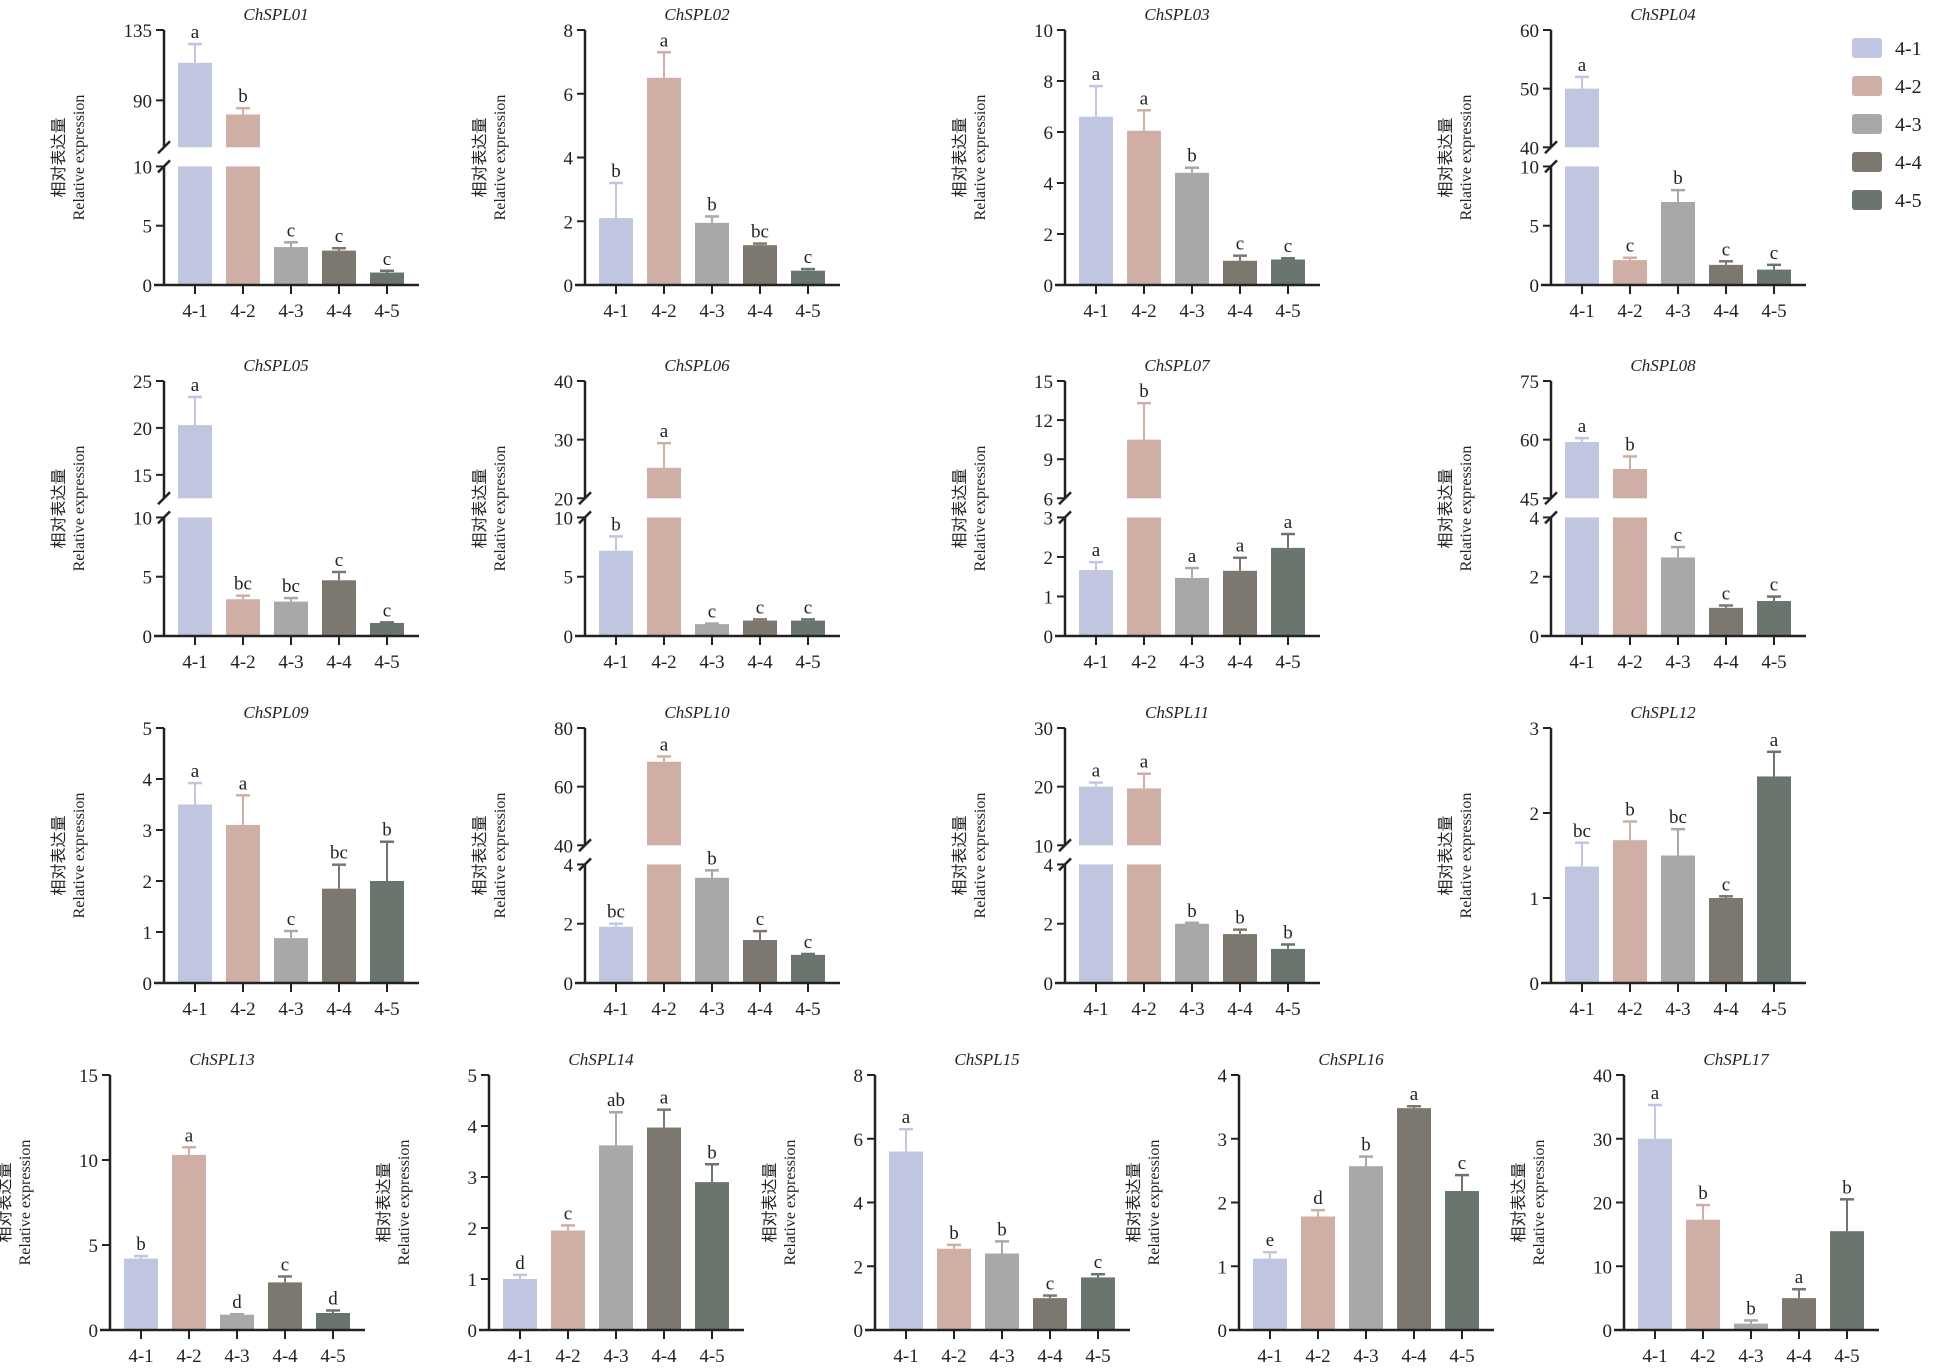  Describe the element at coordinates (980, 158) in the screenshot. I see `y-axis-label: Relative expression` at that location.